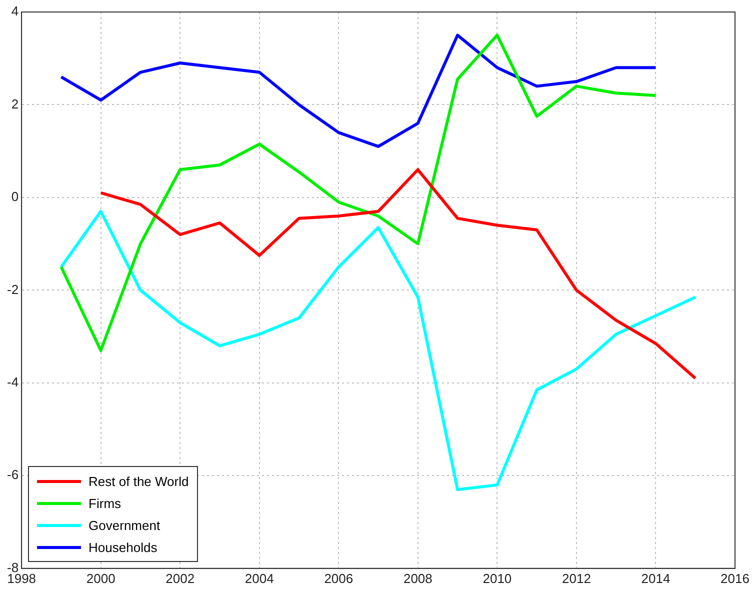 The height and width of the screenshot is (592, 753). I want to click on x-tick-label: 2000, so click(101, 578).